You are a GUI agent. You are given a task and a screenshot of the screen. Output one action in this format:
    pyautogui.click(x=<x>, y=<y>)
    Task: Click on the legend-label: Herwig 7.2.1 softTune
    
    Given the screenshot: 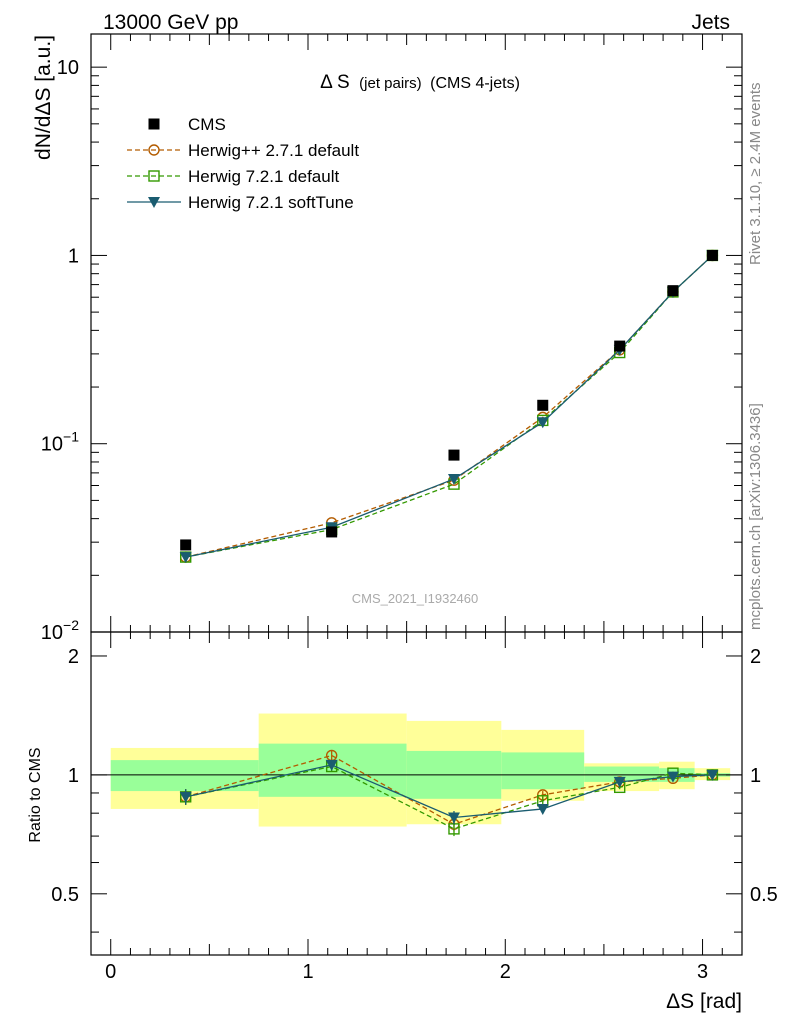 What is the action you would take?
    pyautogui.click(x=271, y=202)
    